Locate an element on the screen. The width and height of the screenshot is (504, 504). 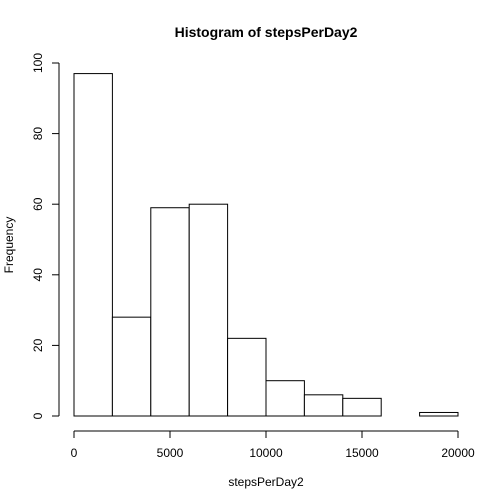
y-tick-label: 60 is located at coordinates (38, 204).